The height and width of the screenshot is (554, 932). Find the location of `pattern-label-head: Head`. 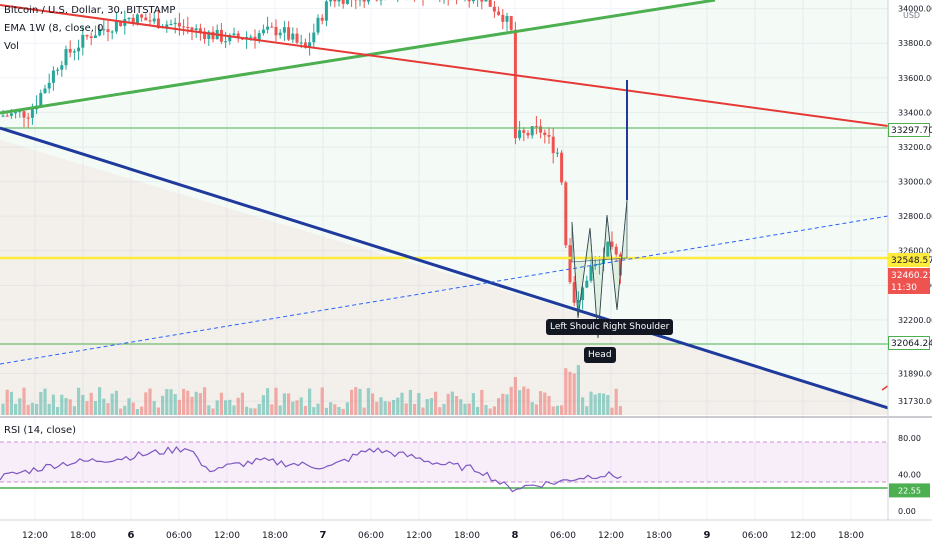

pattern-label-head: Head is located at coordinates (600, 355).